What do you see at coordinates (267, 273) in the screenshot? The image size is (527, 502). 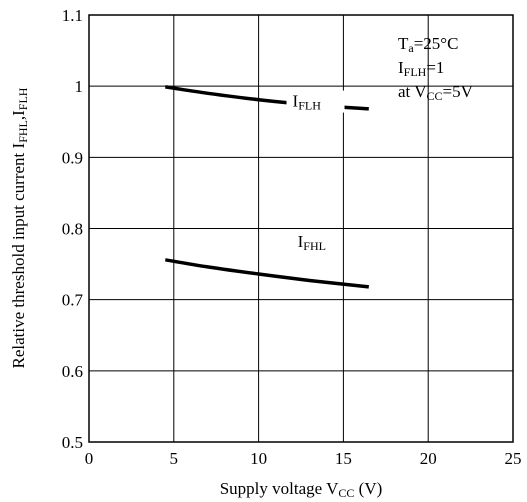 I see `series-line-fhl` at bounding box center [267, 273].